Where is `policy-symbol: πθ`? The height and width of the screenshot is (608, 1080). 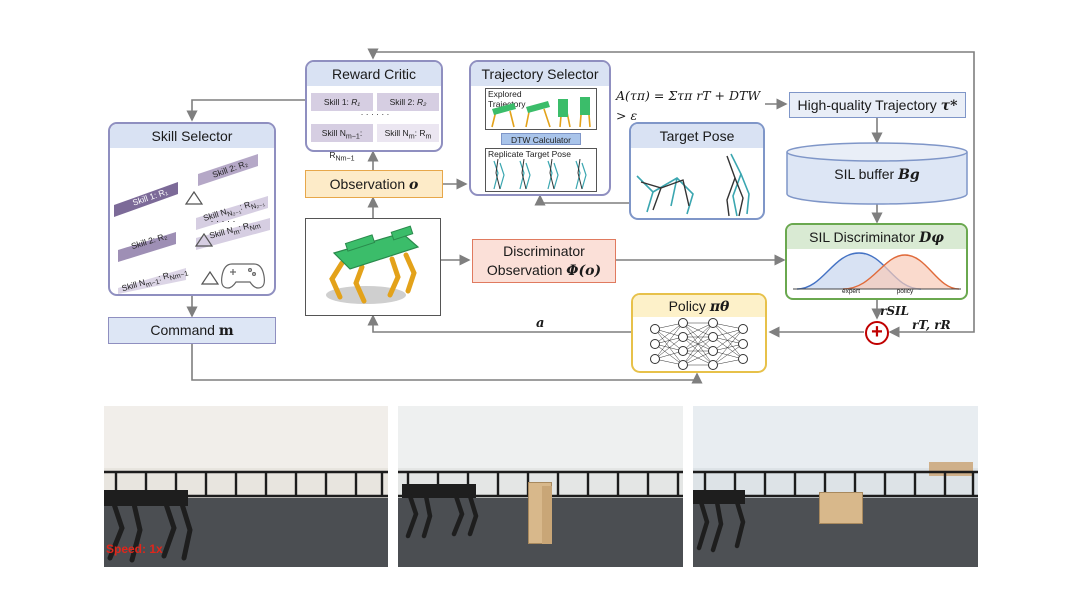
policy-symbol: πθ is located at coordinates (719, 307).